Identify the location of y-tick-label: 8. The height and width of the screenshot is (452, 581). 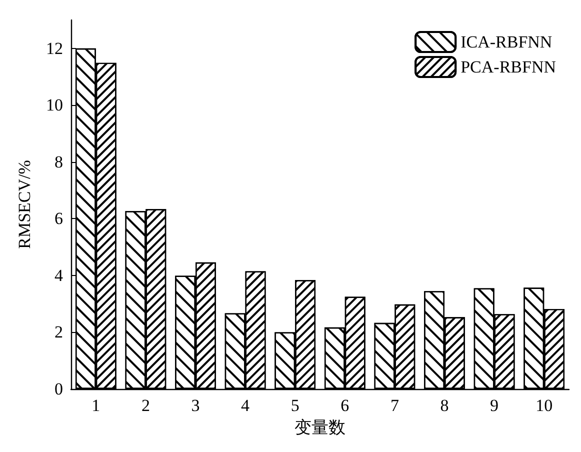
(58, 162).